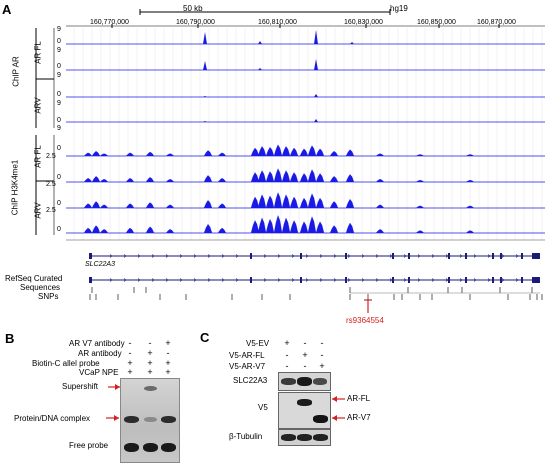 The height and width of the screenshot is (465, 550). What do you see at coordinates (40, 287) in the screenshot?
I see `refseq-label-2: Sequences` at bounding box center [40, 287].